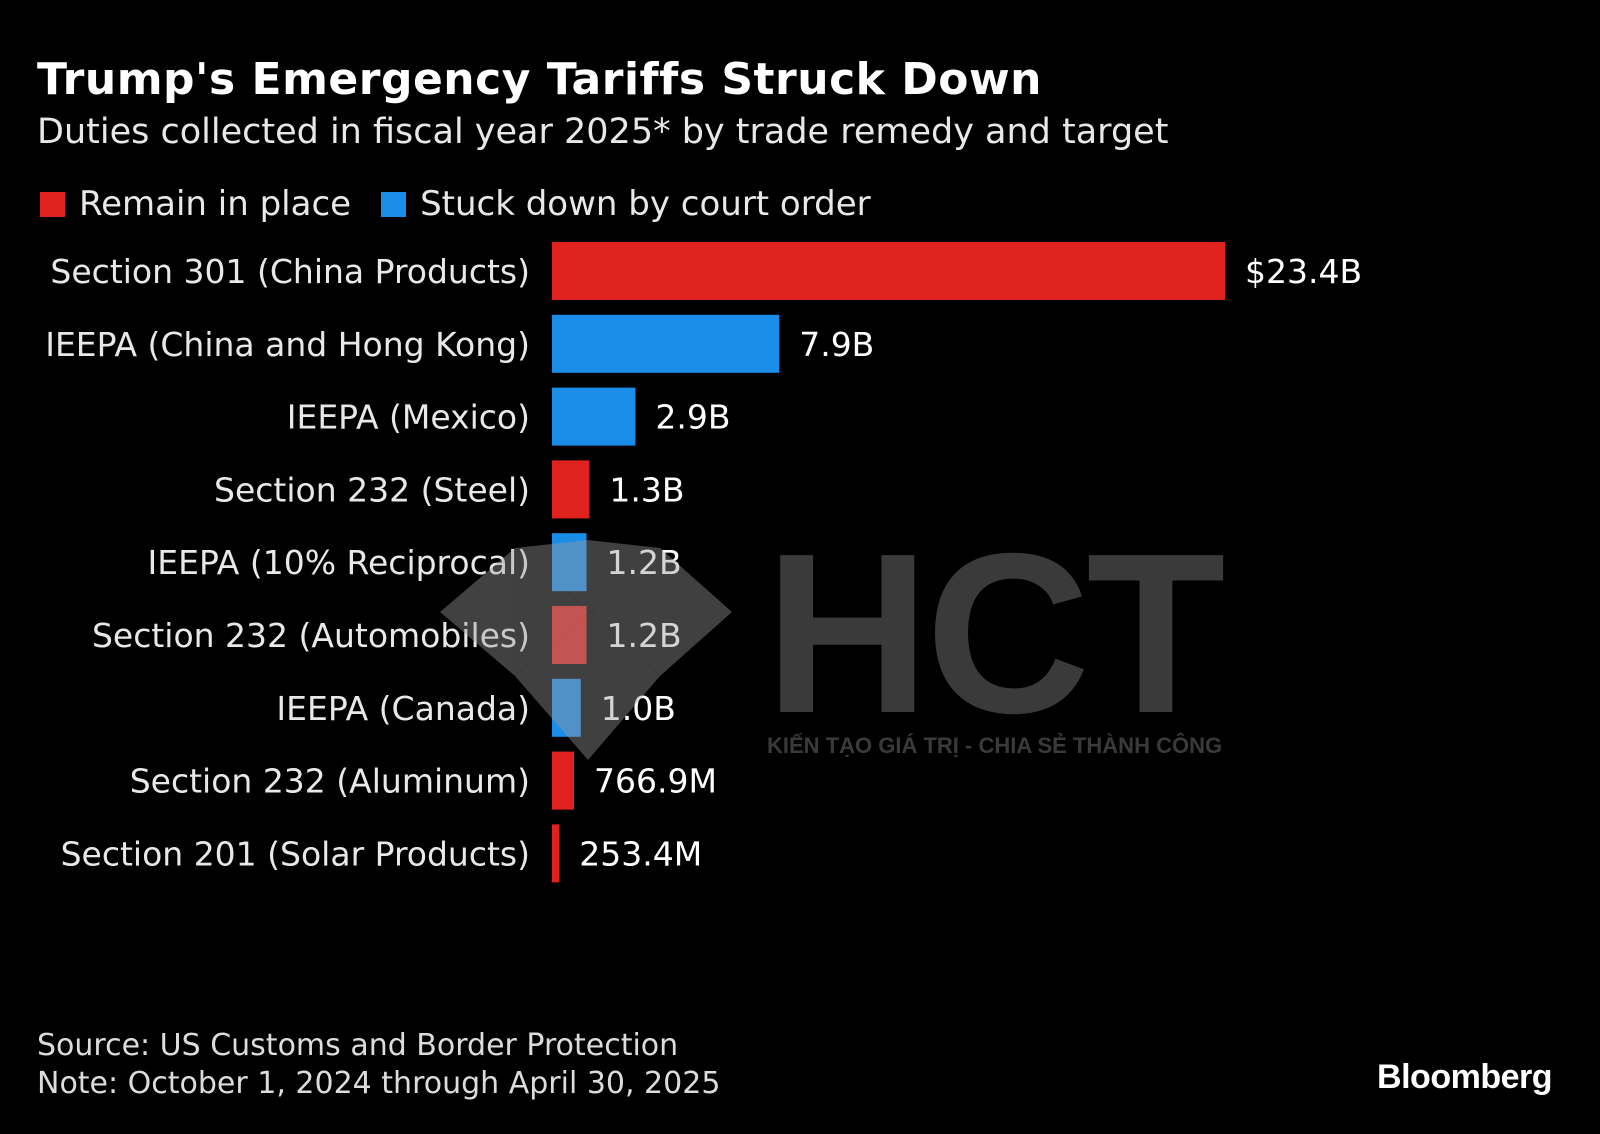  Describe the element at coordinates (339, 562) in the screenshot. I see `category-label: IEEPA (10% Reciprocal)` at that location.